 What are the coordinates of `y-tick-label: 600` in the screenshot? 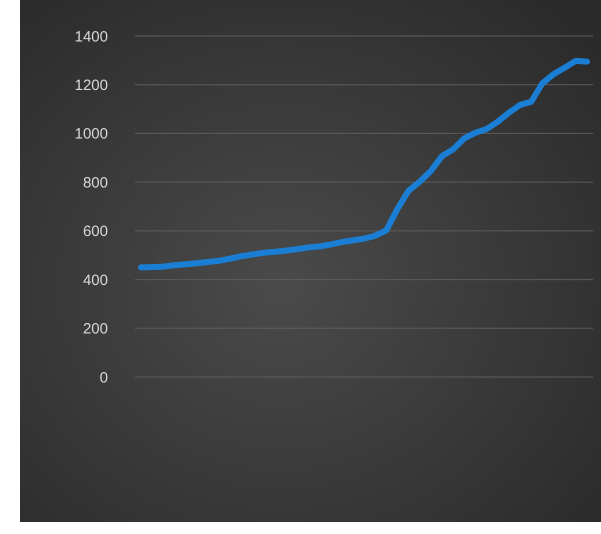 It's located at (95, 231).